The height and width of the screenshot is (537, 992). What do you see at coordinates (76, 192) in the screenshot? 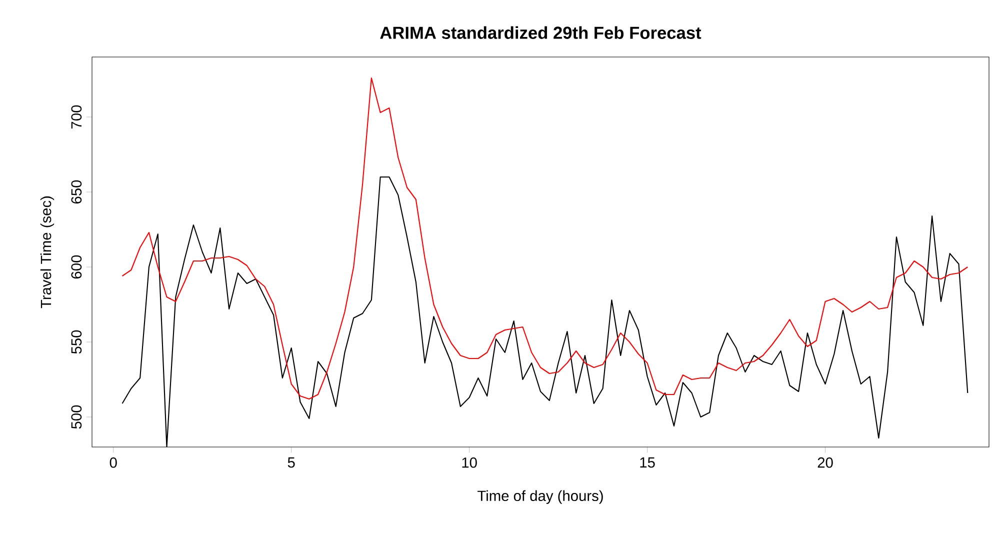
I see `y-tick-label: 650` at bounding box center [76, 192].